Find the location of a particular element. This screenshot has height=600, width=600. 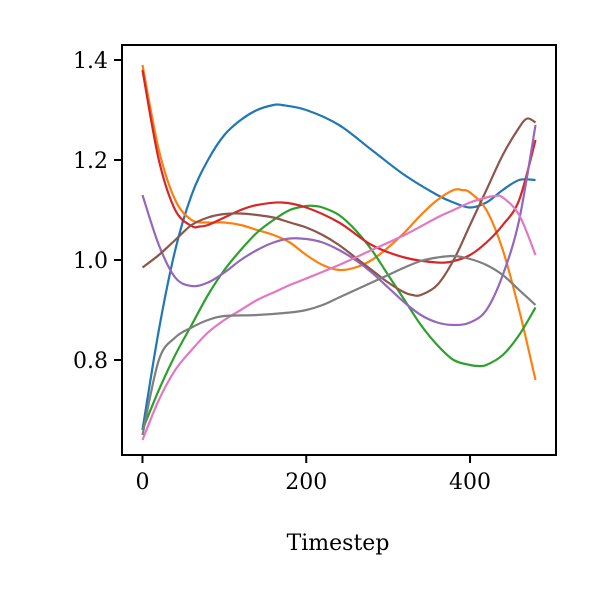

x-axis-label: Timestep is located at coordinates (338, 543).